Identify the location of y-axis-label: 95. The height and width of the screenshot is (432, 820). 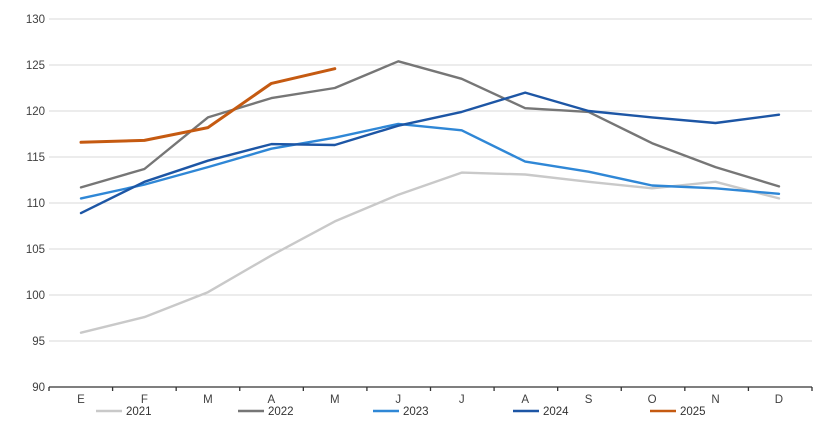
(38, 342).